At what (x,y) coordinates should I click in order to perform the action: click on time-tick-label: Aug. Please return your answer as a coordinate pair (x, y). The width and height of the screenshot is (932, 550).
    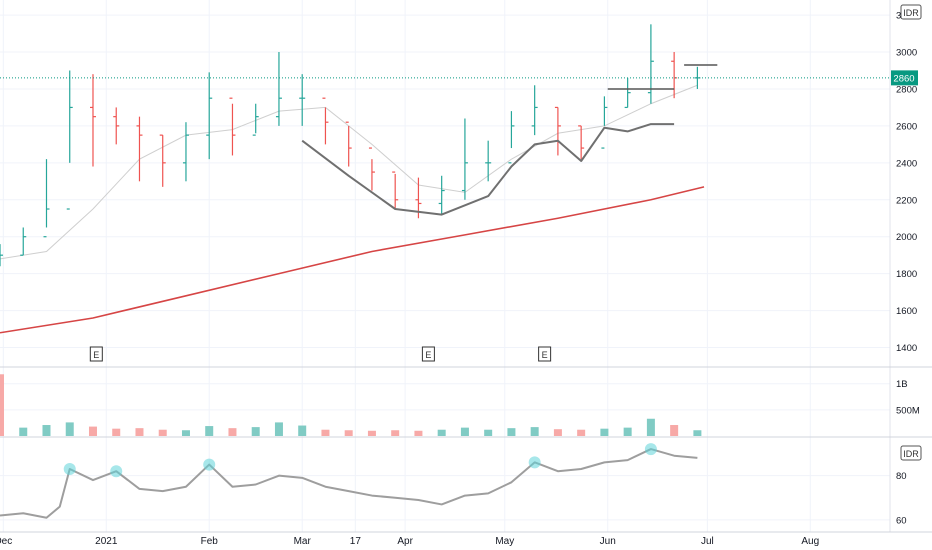
    Looking at the image, I should click on (810, 541).